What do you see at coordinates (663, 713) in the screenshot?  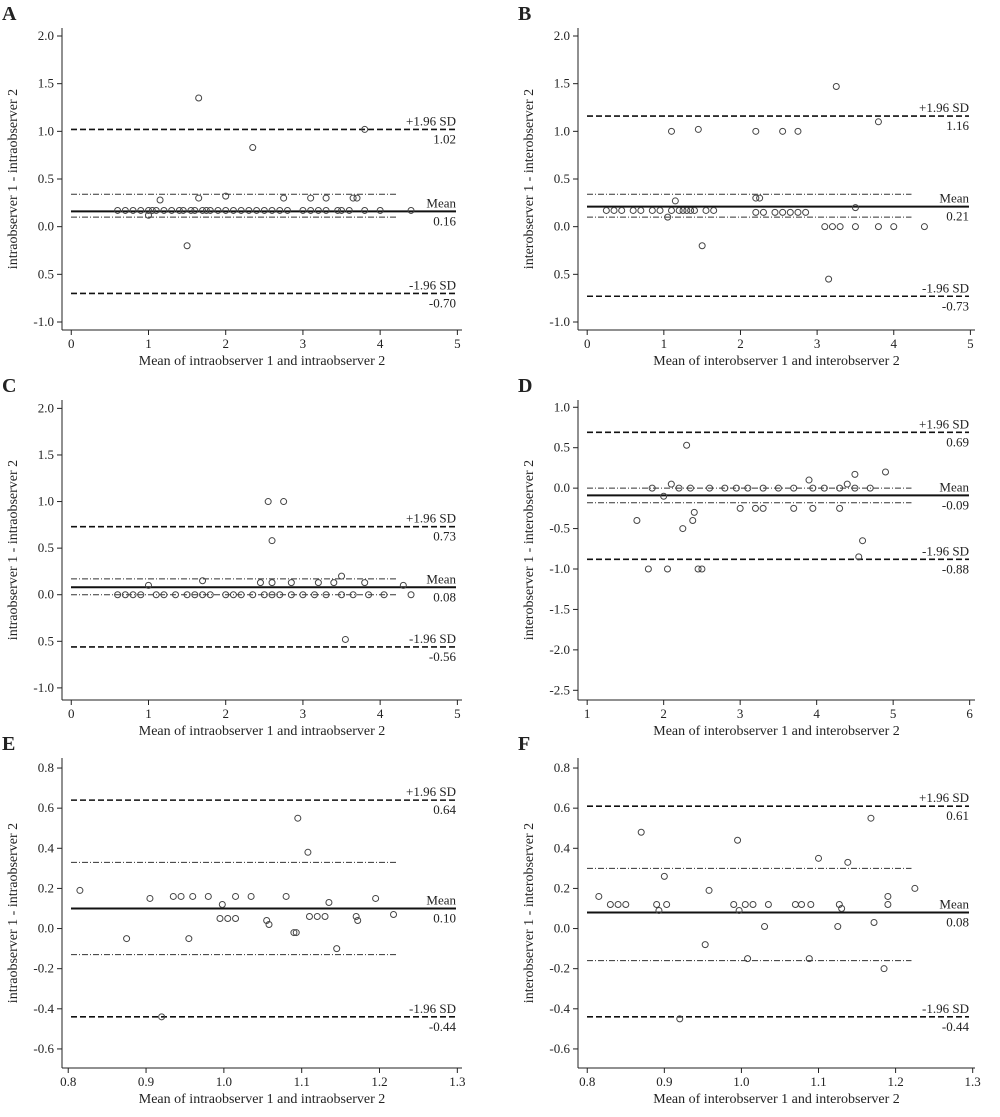 I see `x-tick-label: 2` at bounding box center [663, 713].